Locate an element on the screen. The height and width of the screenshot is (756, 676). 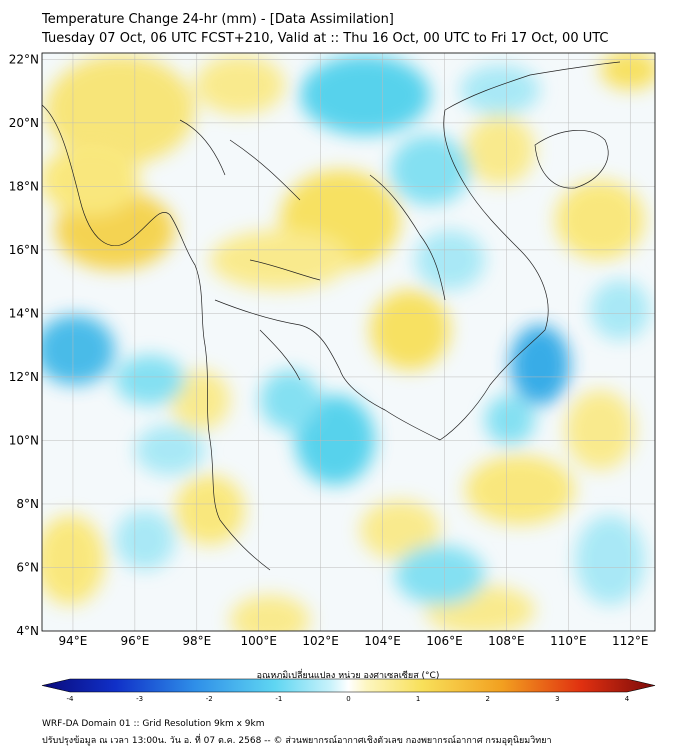
lon-tick-label: 94°E is located at coordinates (73, 641).